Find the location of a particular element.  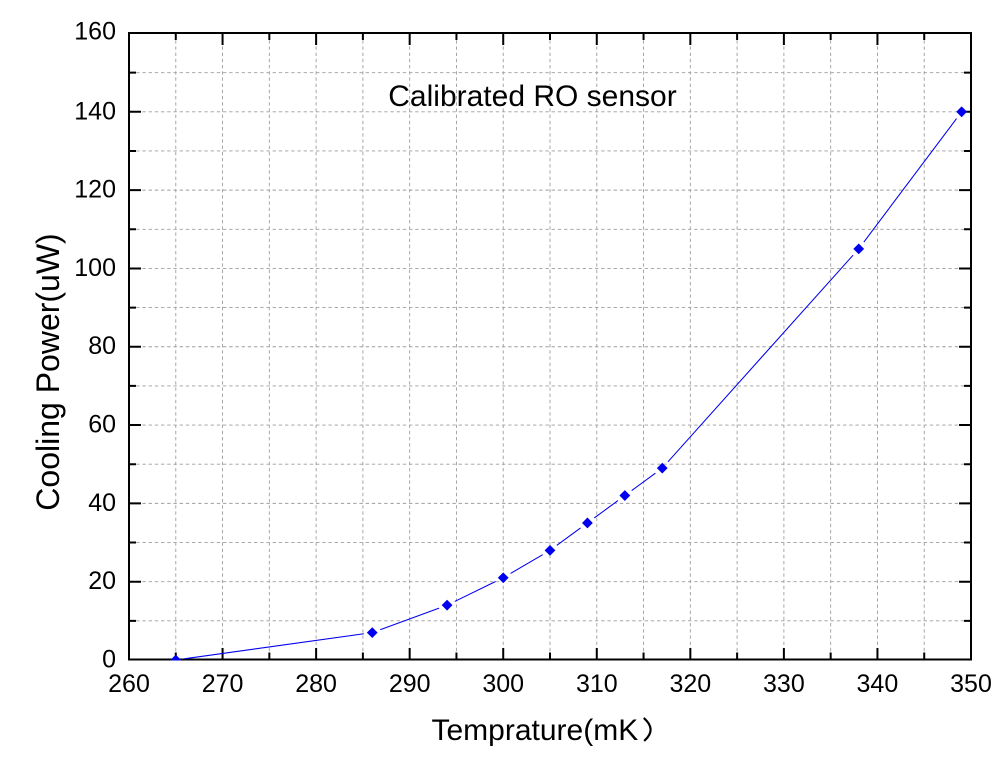

svg-text: 40 is located at coordinates (102, 503).